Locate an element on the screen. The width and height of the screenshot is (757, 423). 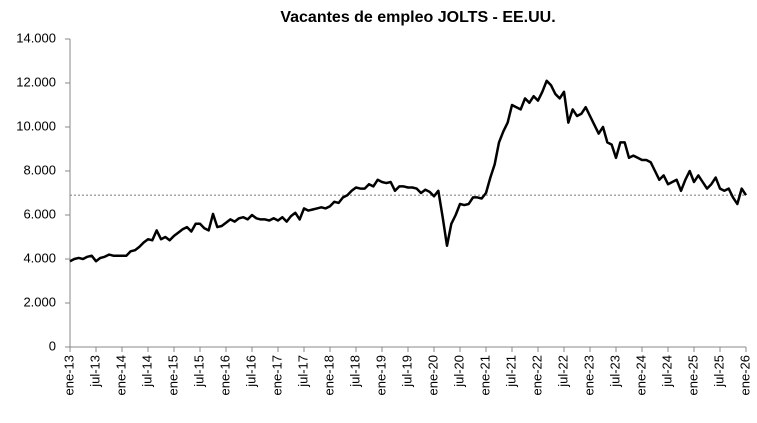
x-tick-label: ene-21 is located at coordinates (484, 375).